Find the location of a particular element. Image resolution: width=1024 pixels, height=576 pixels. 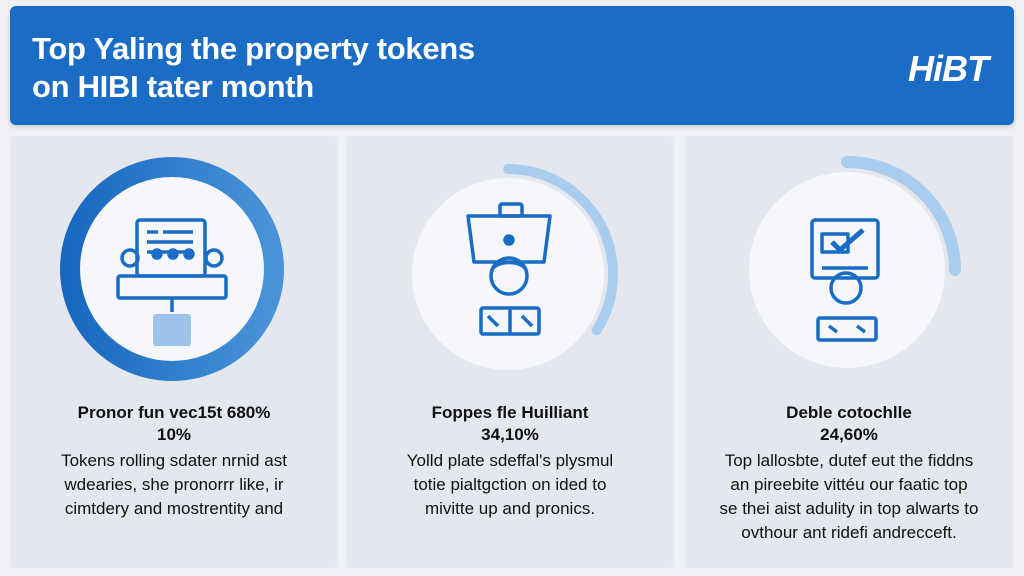

card-1-heading-line-1: Pronor fun vec15t 680% is located at coordinates (174, 412).